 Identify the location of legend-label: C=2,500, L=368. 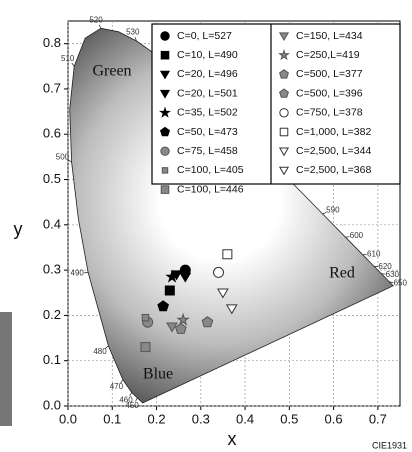
(333, 170).